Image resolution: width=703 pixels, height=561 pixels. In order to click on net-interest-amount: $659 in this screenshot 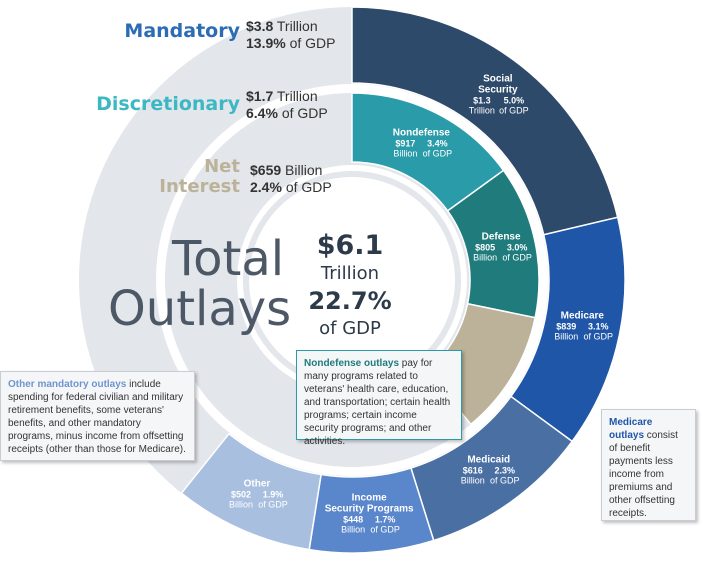, I will do `click(266, 170)`.